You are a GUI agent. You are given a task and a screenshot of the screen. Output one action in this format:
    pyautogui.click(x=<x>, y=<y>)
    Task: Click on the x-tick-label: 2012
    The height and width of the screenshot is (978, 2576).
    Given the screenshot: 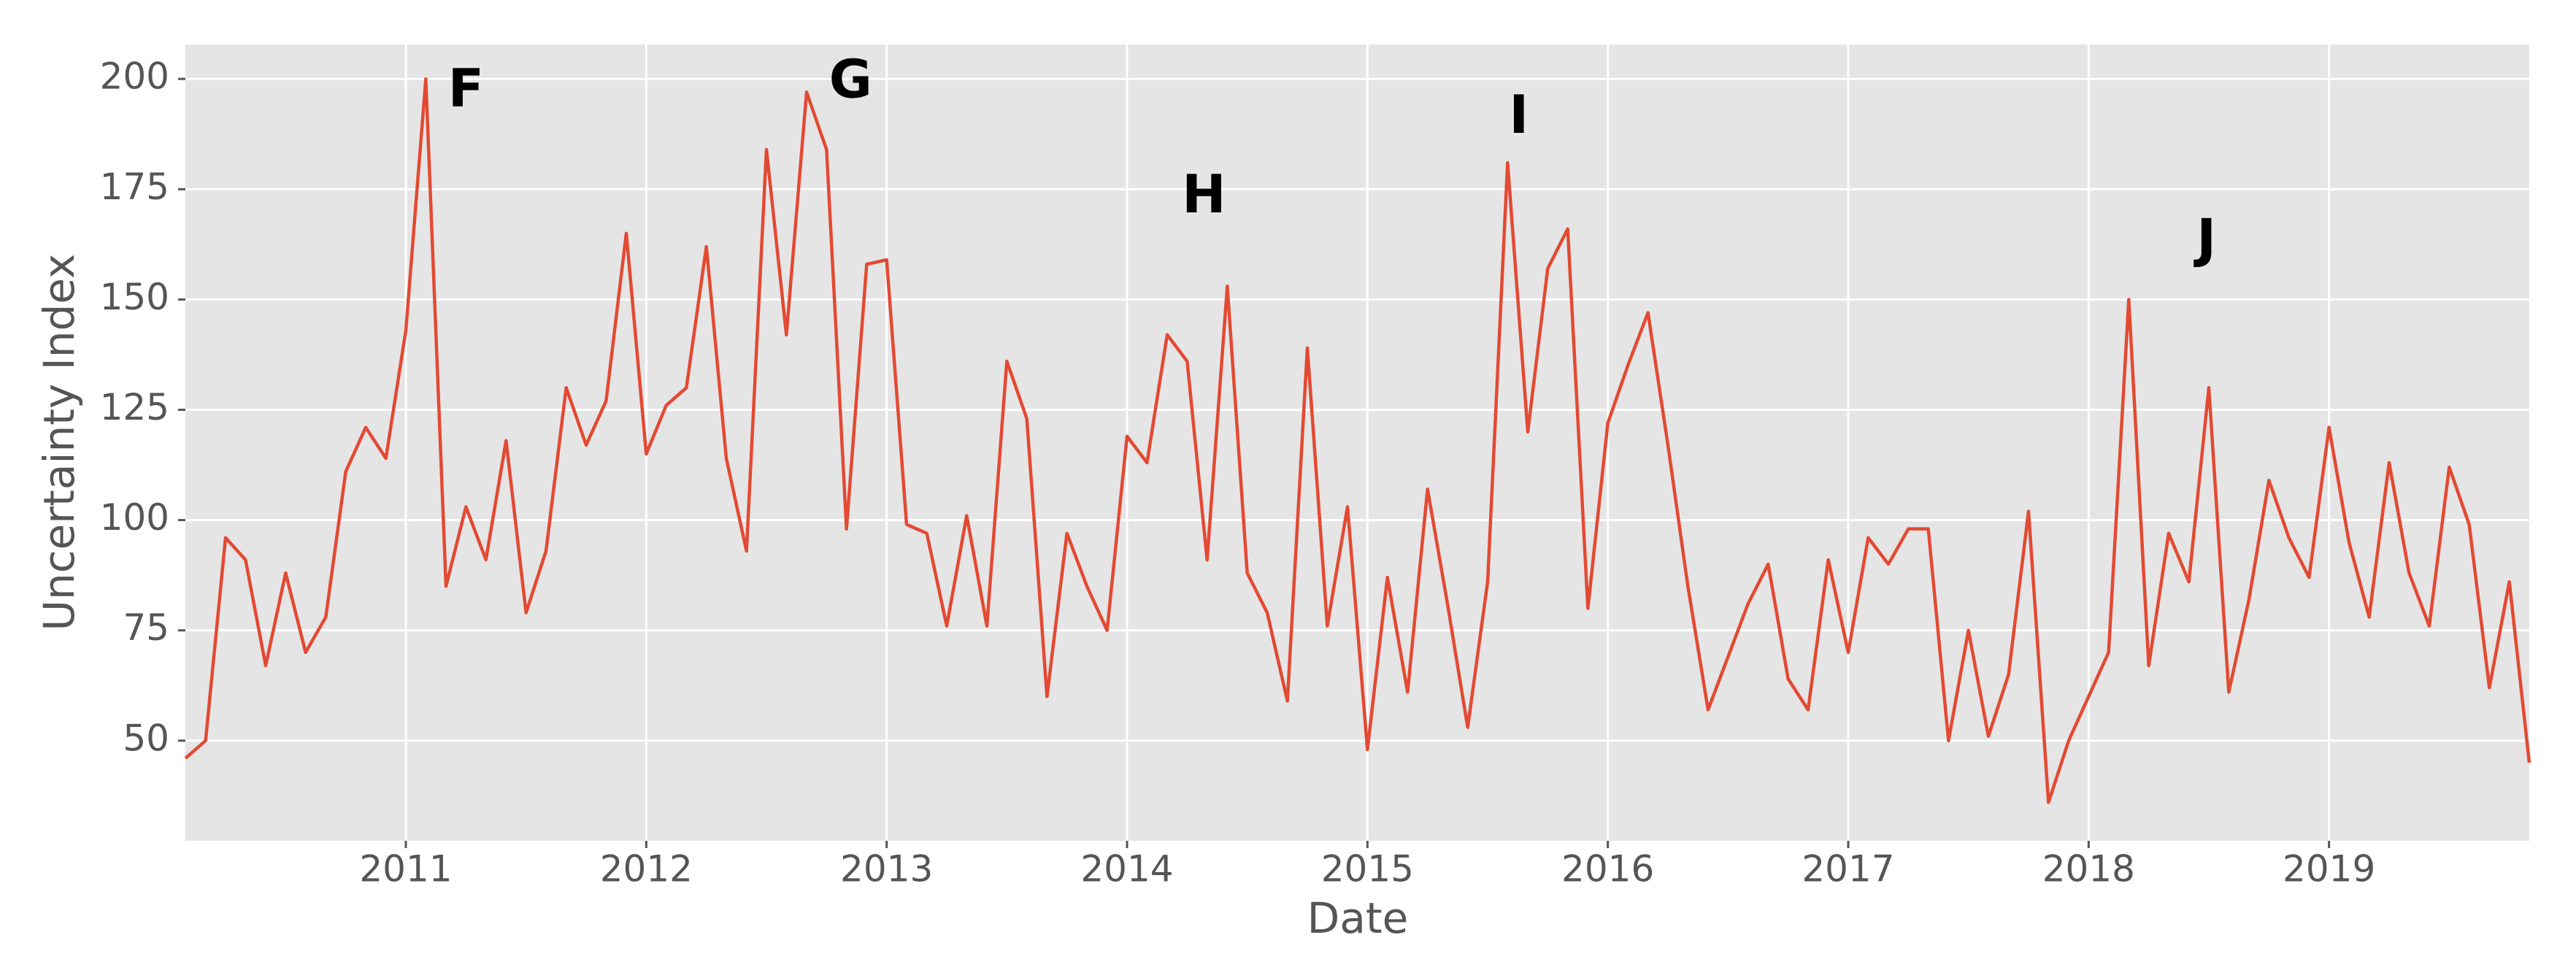 What is the action you would take?
    pyautogui.click(x=646, y=869)
    